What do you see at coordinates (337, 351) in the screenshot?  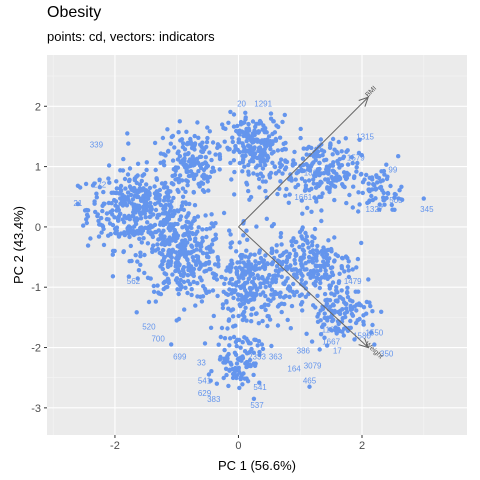 I see `point-label: 17` at bounding box center [337, 351].